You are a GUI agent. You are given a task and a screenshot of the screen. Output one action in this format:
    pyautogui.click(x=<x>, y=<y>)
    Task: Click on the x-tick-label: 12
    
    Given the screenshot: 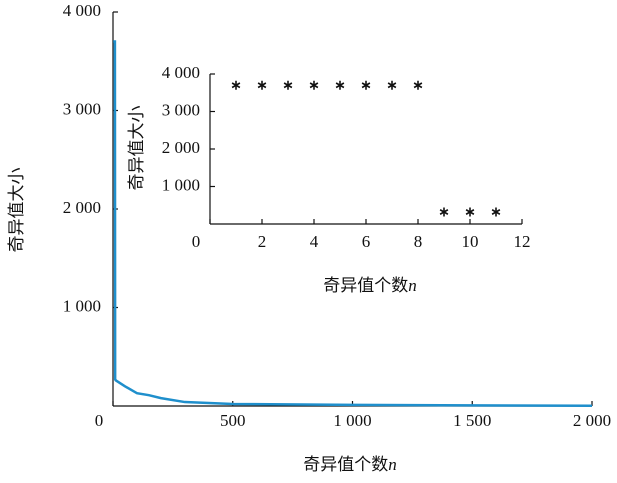 What is the action you would take?
    pyautogui.click(x=522, y=241)
    